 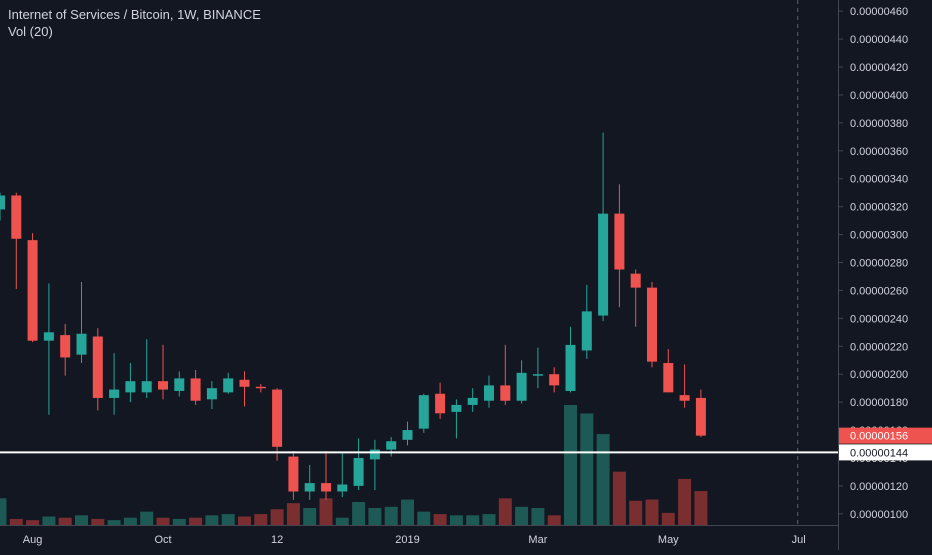 I want to click on time-tick-label: Aug, so click(x=33, y=540).